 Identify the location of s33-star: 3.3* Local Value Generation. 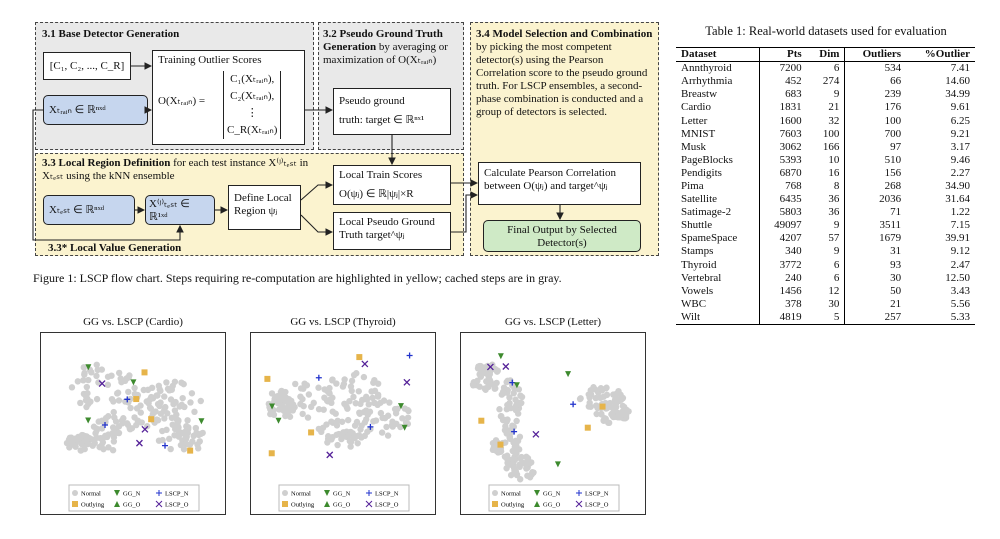
(114, 248).